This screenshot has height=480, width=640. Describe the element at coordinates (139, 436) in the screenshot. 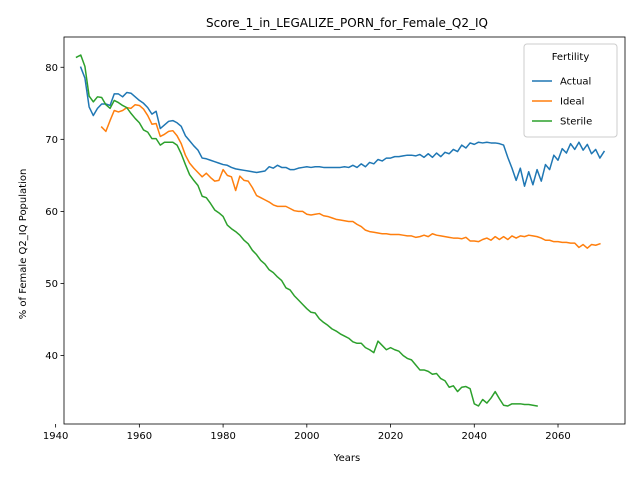

I see `x-tick-label: 1960` at that location.